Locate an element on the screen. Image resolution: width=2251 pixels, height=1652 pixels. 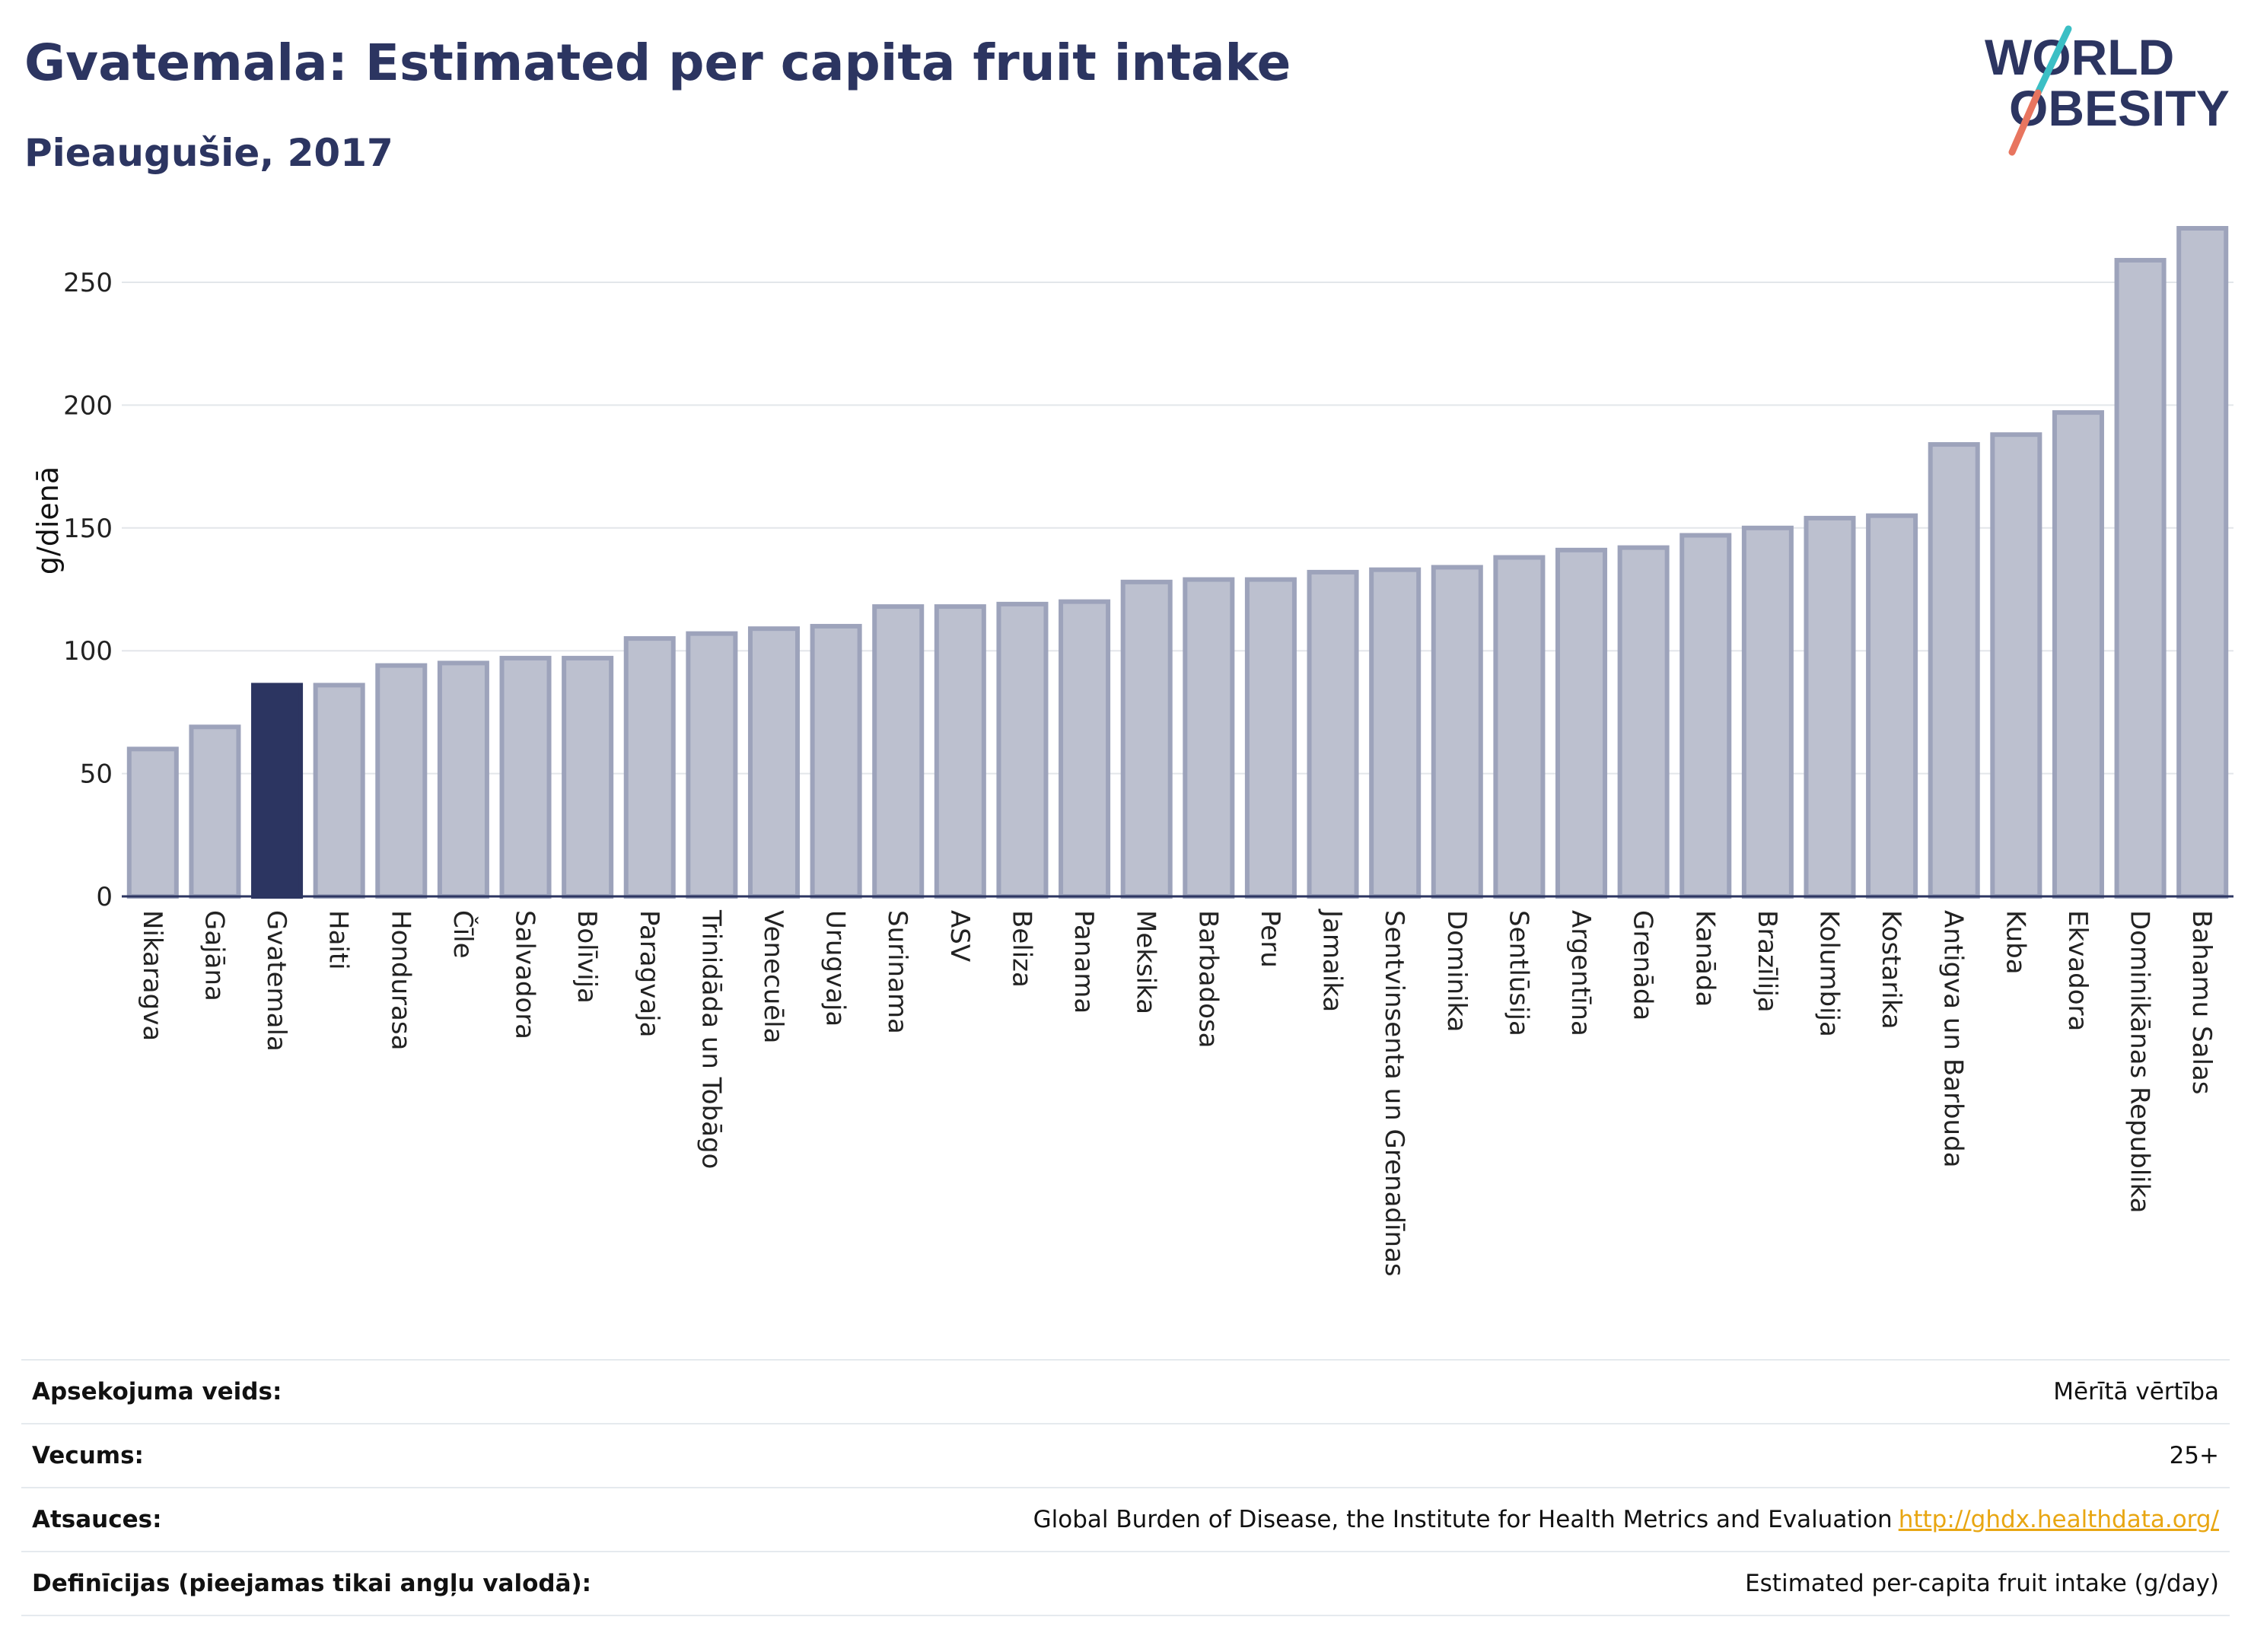
bar-hondurasa is located at coordinates (401, 781).